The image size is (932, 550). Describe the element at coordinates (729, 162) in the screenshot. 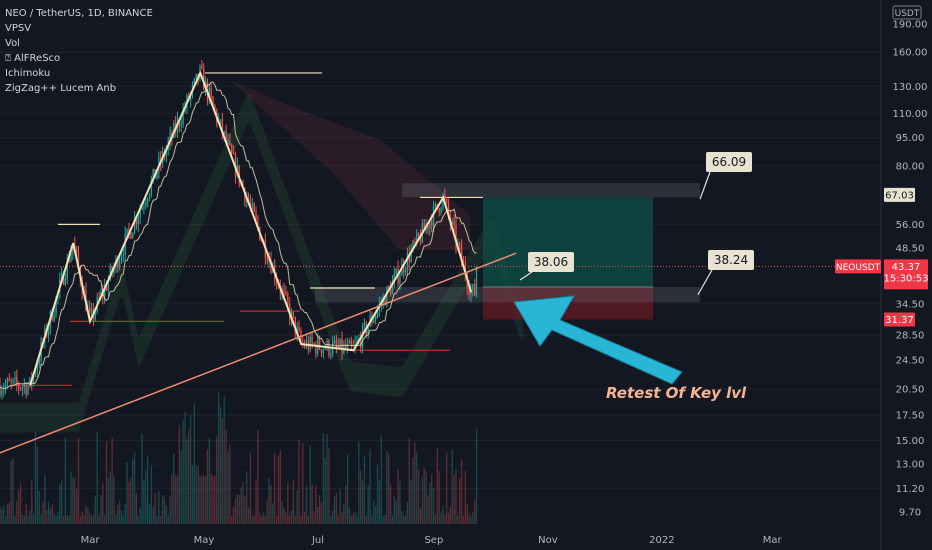

I see `target-tag-label: 66.09` at that location.